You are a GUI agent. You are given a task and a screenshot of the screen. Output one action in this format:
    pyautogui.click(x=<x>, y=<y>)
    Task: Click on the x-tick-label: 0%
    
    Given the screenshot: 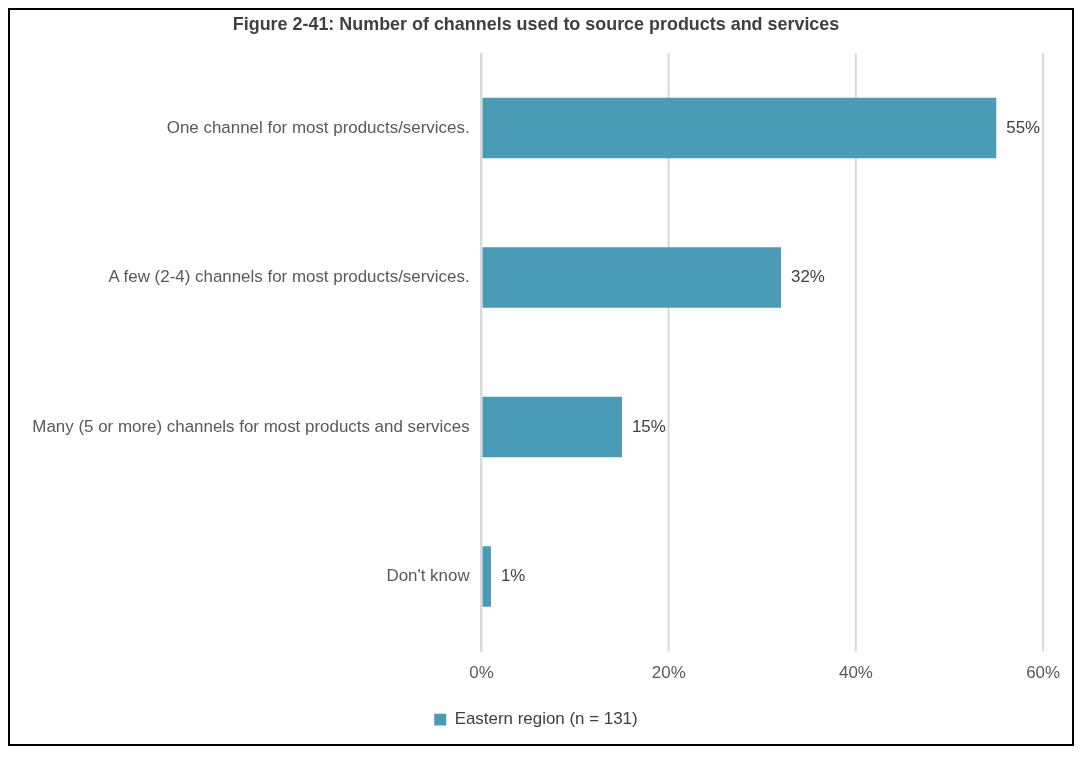 What is the action you would take?
    pyautogui.click(x=481, y=672)
    